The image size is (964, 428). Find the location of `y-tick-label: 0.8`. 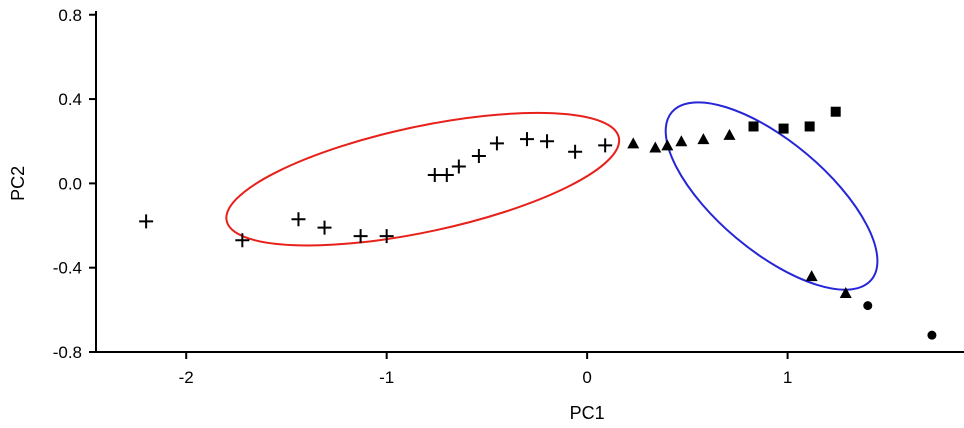

y-tick-label: 0.8 is located at coordinates (70, 15).